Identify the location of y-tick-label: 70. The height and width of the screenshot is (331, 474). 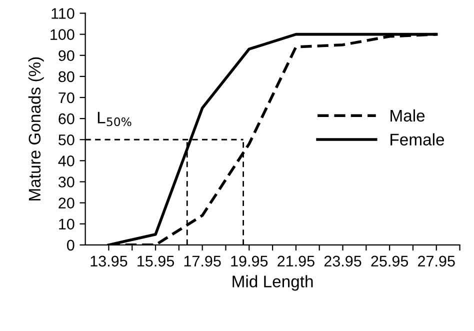
(66, 98).